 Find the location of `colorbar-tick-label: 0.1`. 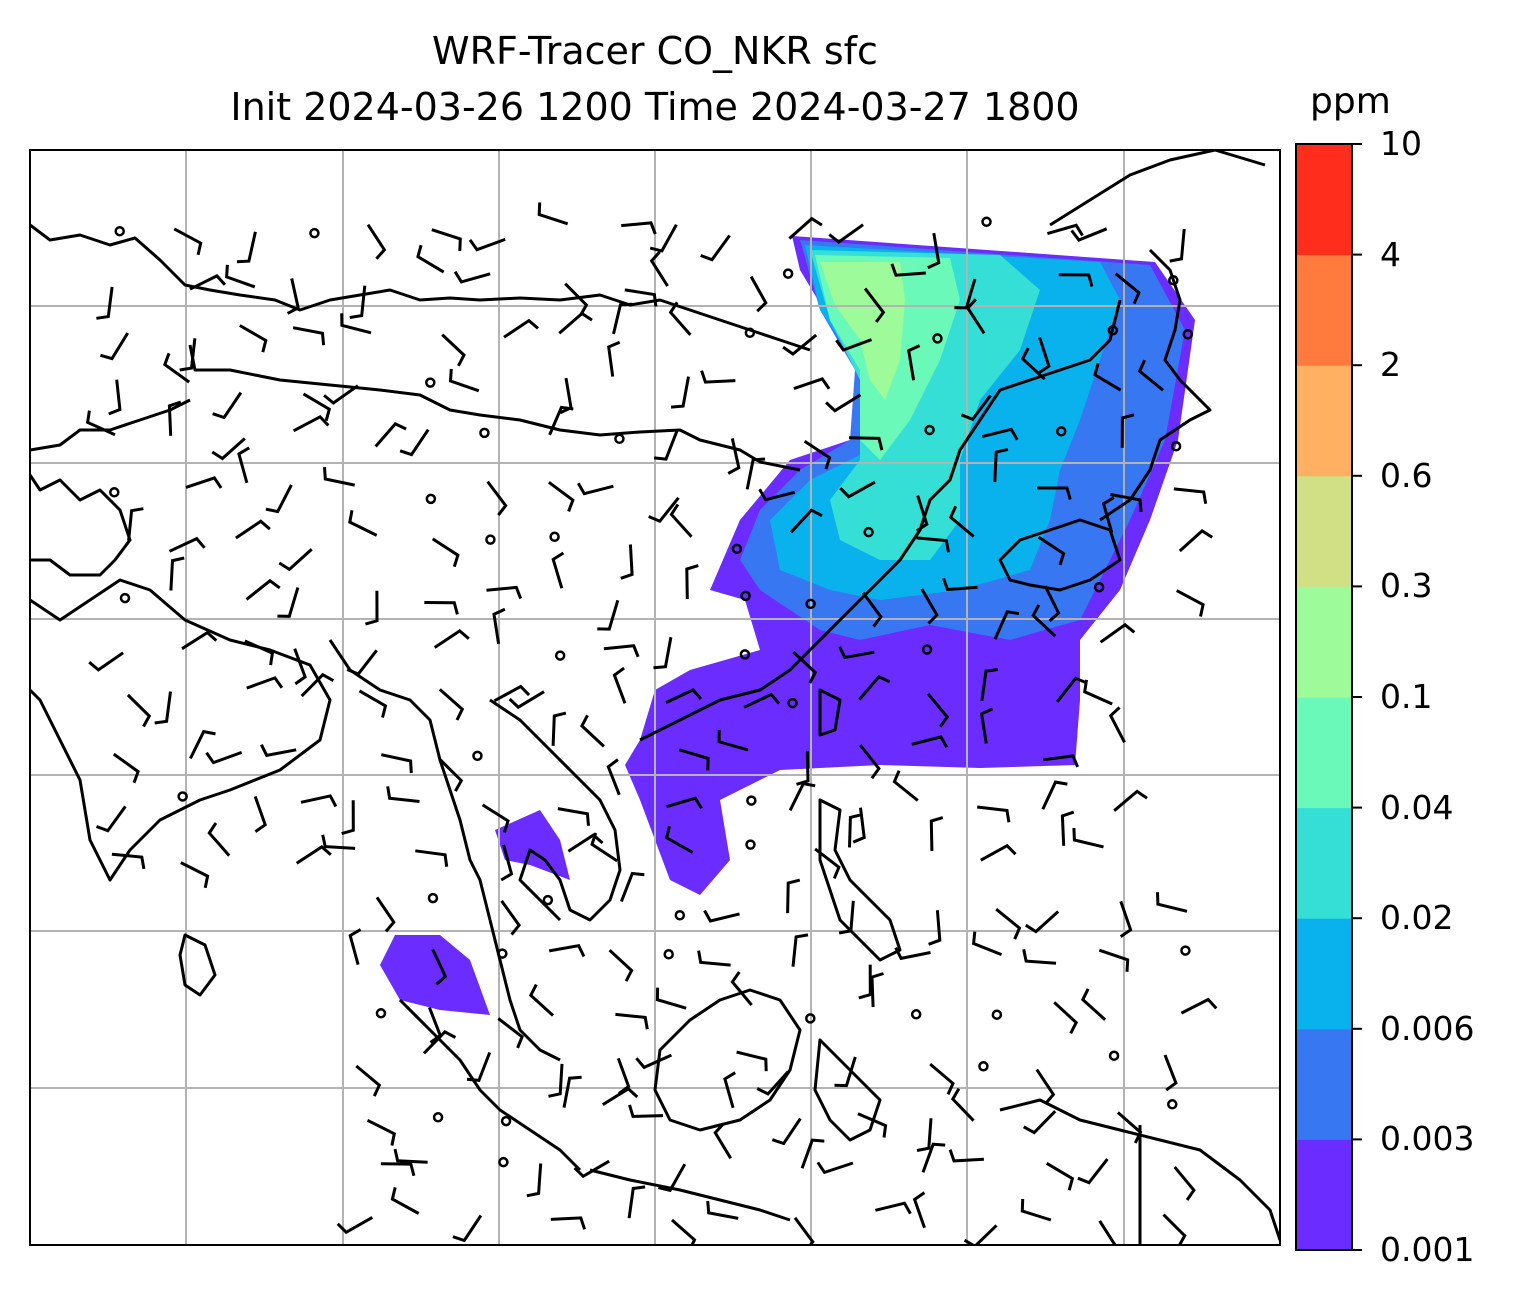

colorbar-tick-label: 0.1 is located at coordinates (1406, 696).